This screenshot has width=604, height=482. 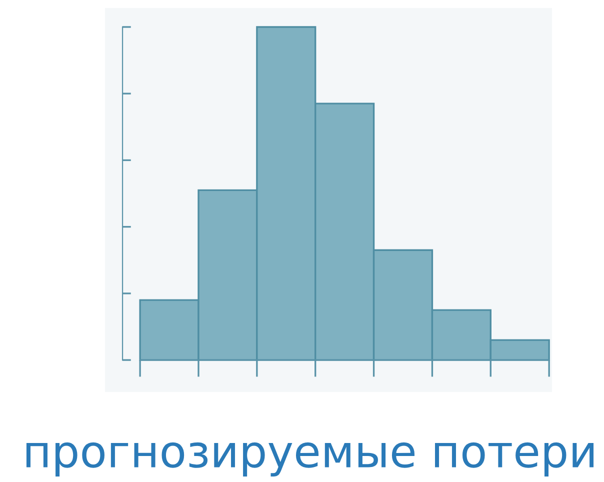 I want to click on x-axis-title: прогнозируемые потери, so click(x=310, y=459).